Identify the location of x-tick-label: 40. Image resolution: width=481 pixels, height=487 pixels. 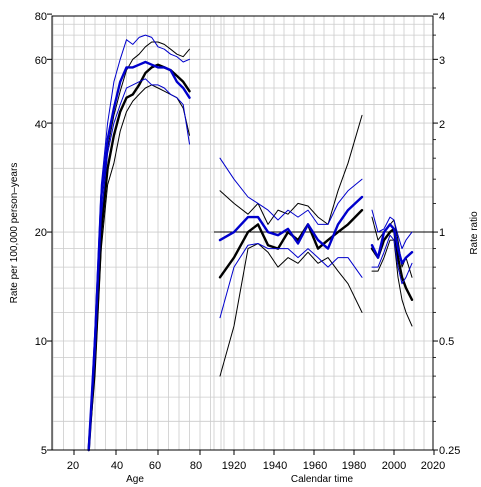
(117, 466).